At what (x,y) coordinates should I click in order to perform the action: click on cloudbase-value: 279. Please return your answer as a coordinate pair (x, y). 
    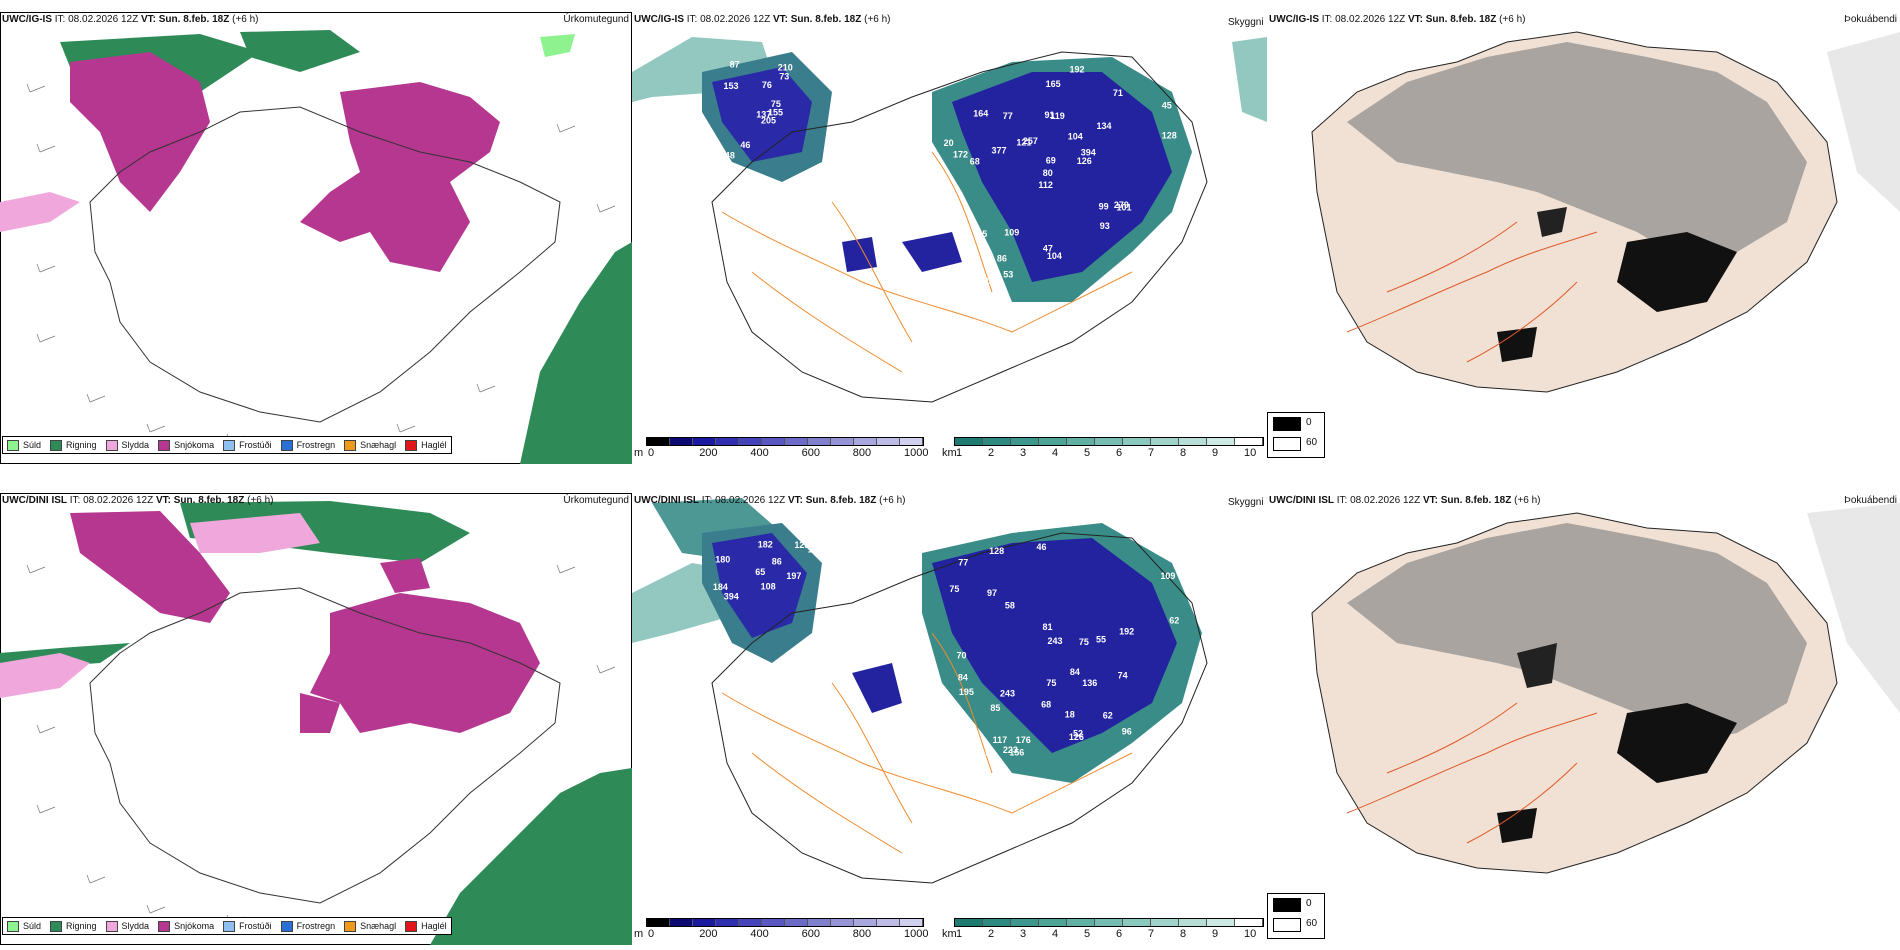
    Looking at the image, I should click on (1121, 205).